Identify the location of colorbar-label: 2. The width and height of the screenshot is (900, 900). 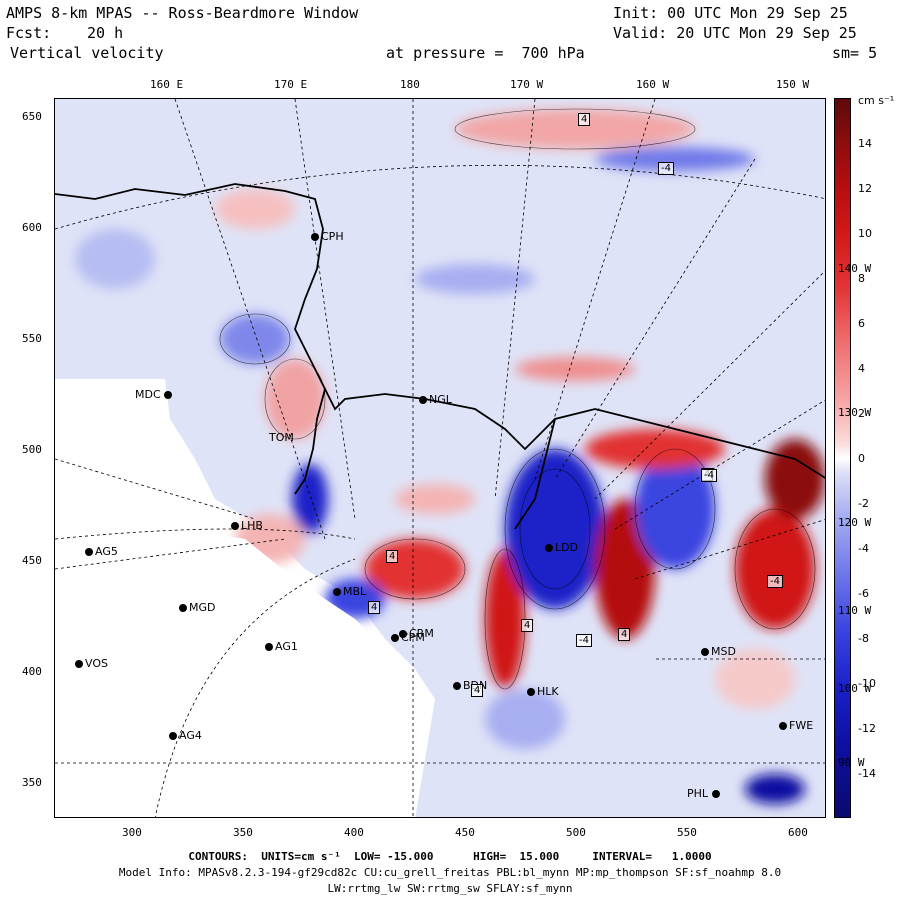
(861, 413).